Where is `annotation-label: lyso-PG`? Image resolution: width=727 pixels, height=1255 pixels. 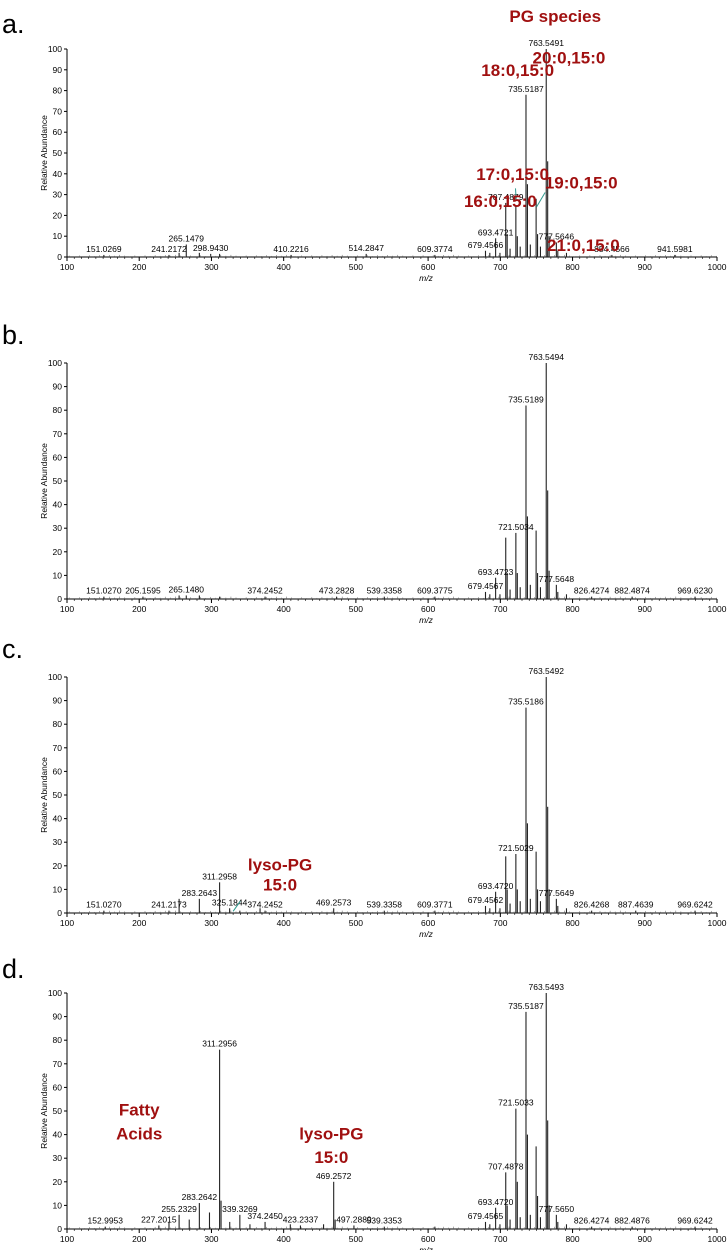 annotation-label: lyso-PG is located at coordinates (280, 865).